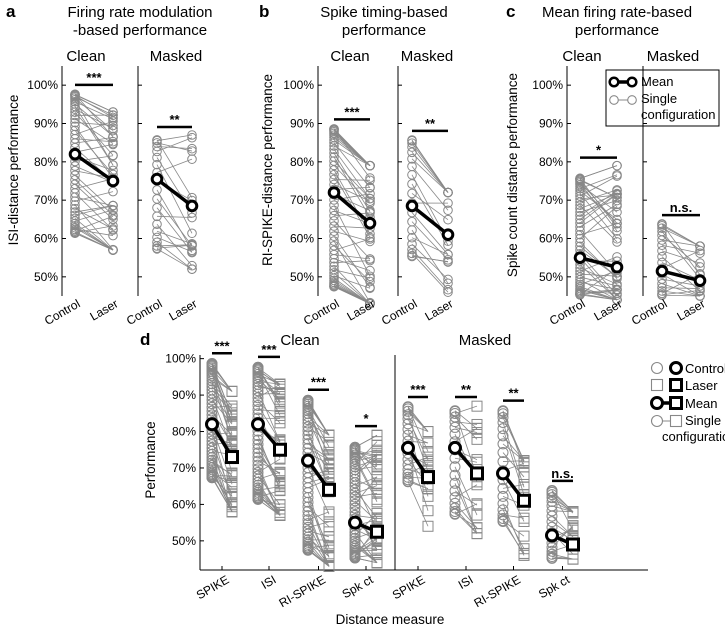  Describe the element at coordinates (580, 257) in the screenshot. I see `panel-c-clean-mean-control` at that location.